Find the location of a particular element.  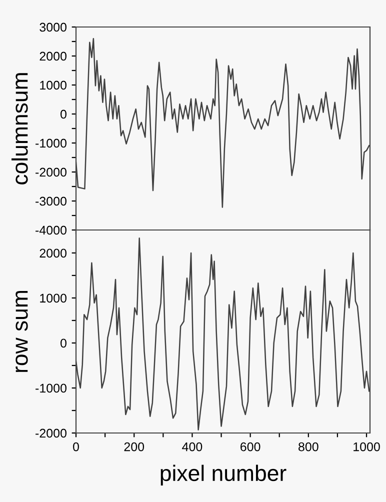

x-tick-label: 200 is located at coordinates (134, 447).